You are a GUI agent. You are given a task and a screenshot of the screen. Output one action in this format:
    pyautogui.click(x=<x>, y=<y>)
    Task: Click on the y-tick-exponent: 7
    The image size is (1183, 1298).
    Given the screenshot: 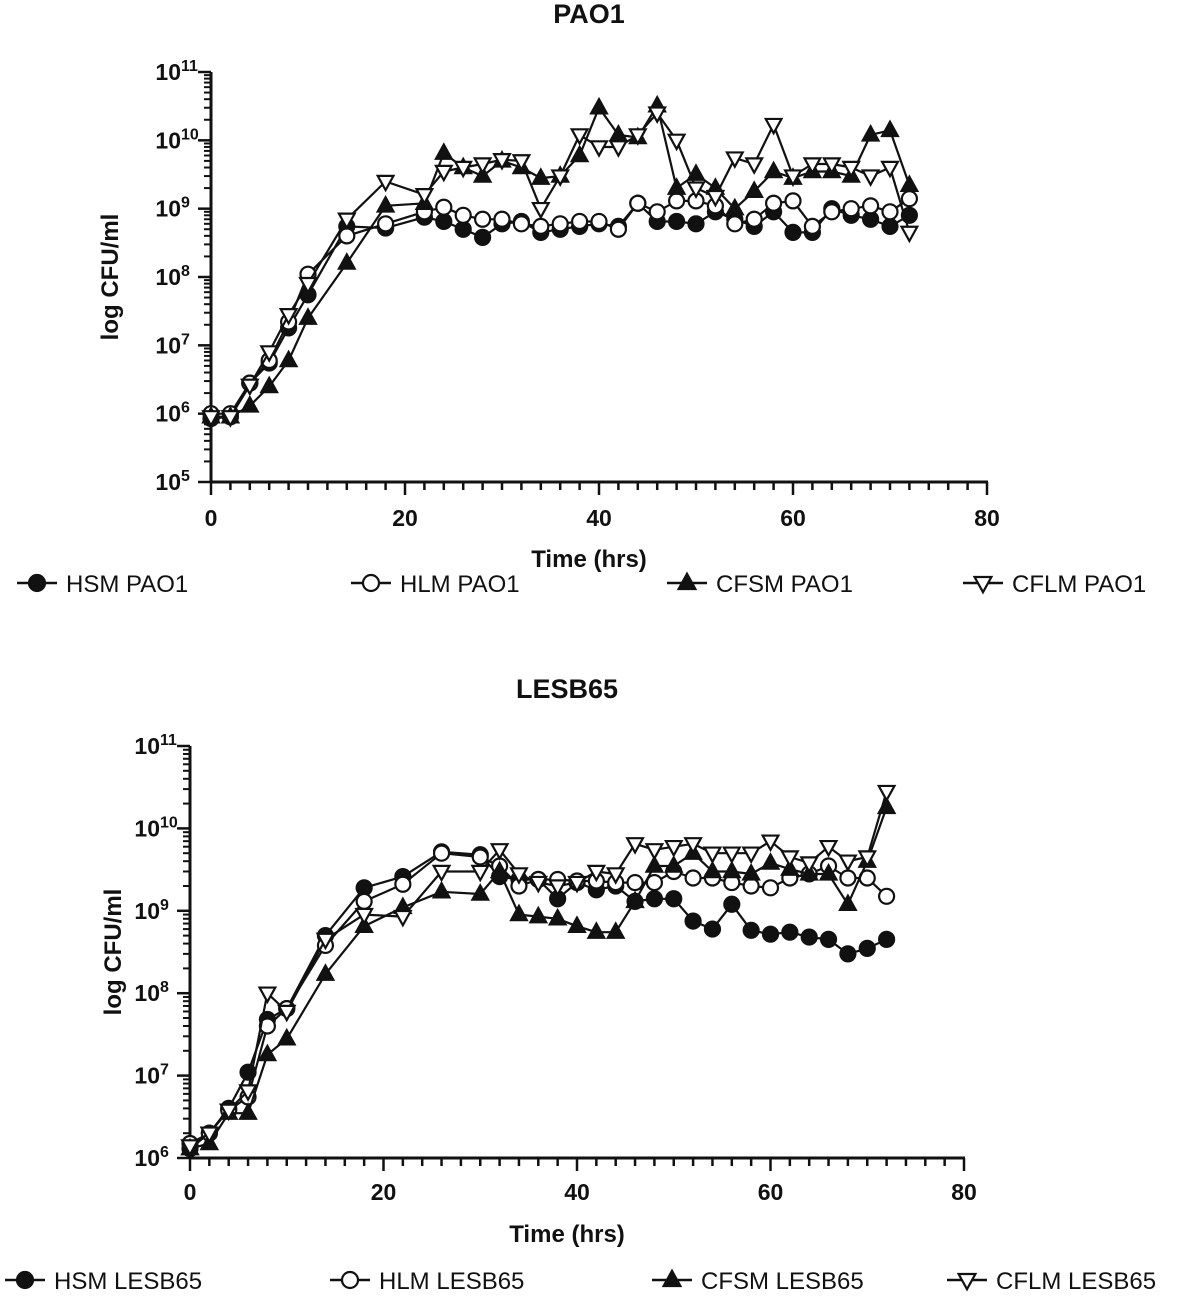 What is the action you would take?
    pyautogui.click(x=164, y=1070)
    